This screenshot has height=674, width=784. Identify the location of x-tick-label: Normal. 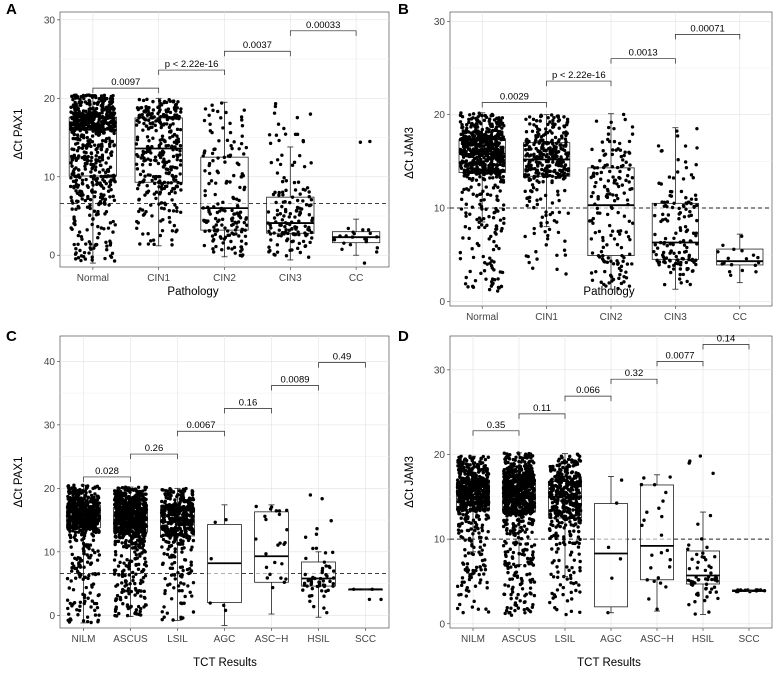
(93, 278).